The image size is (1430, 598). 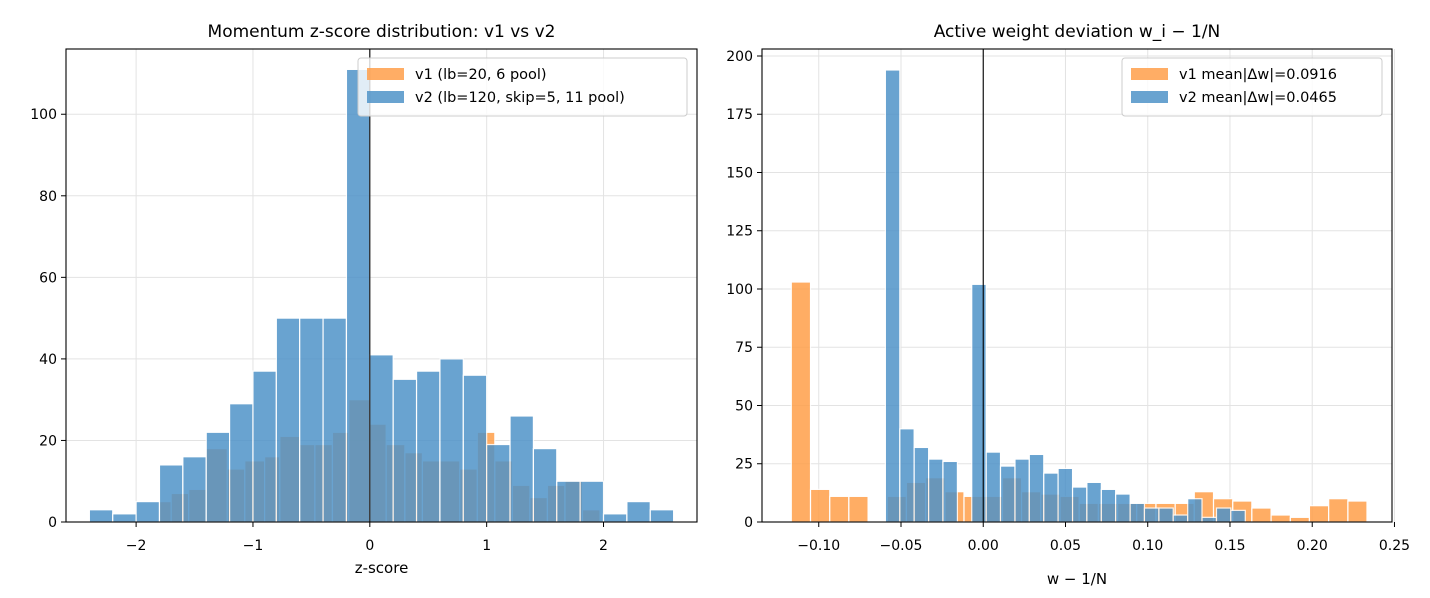 What do you see at coordinates (739, 115) in the screenshot?
I see `y-tick-label: 175` at bounding box center [739, 115].